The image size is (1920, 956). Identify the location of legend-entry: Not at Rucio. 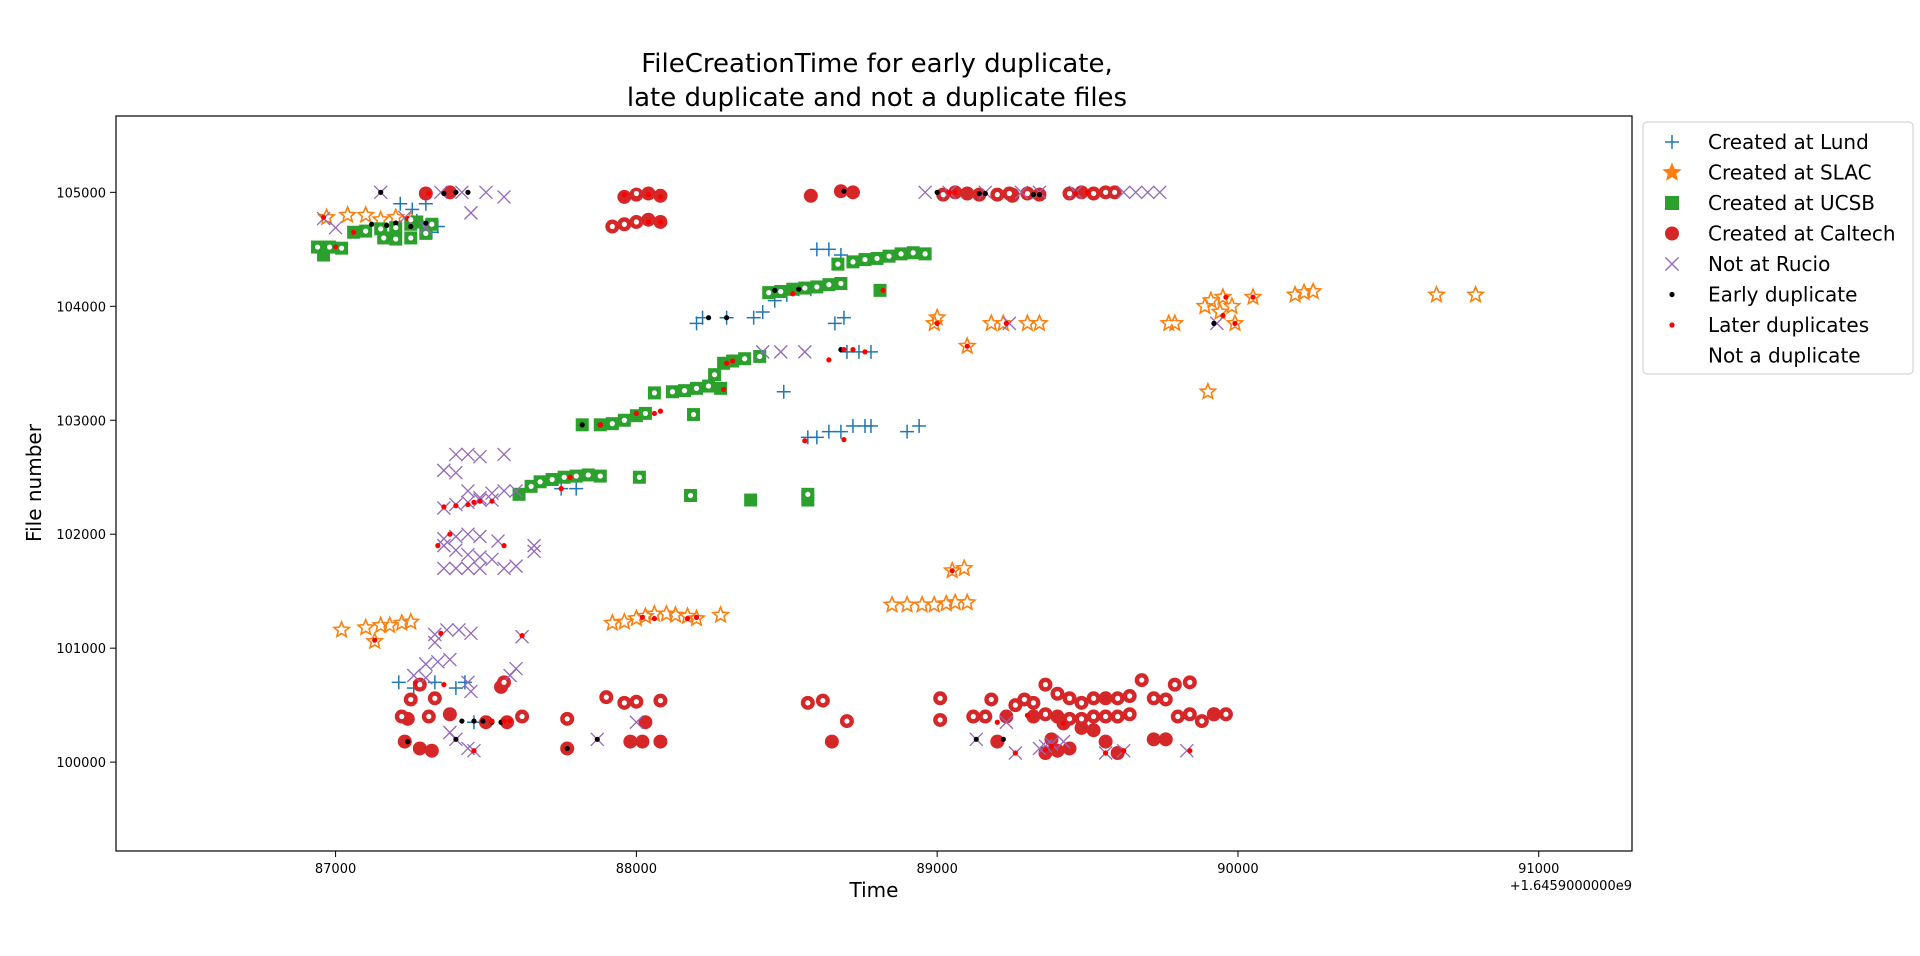
(1747, 264).